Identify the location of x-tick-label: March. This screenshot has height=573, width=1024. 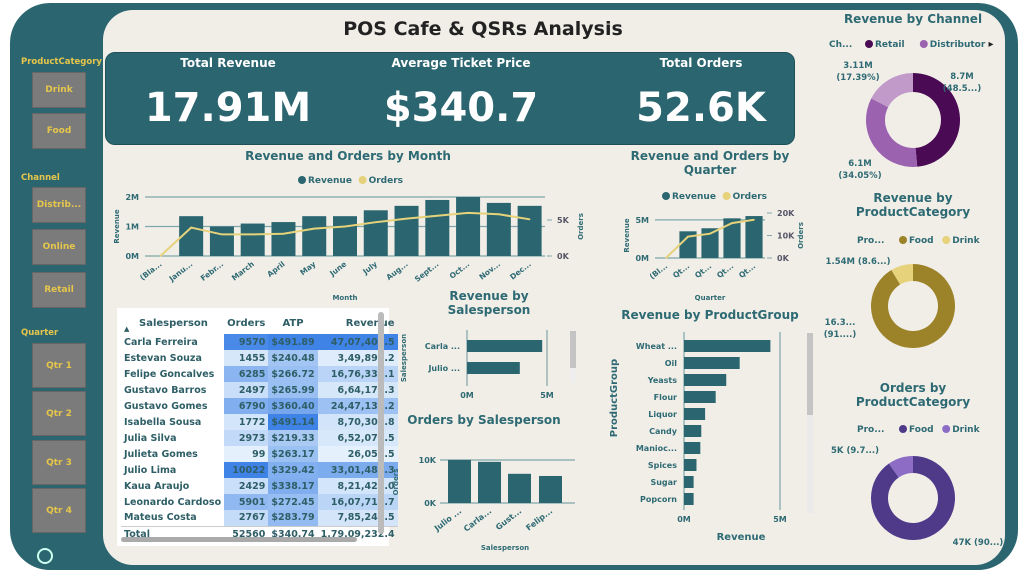
(243, 270).